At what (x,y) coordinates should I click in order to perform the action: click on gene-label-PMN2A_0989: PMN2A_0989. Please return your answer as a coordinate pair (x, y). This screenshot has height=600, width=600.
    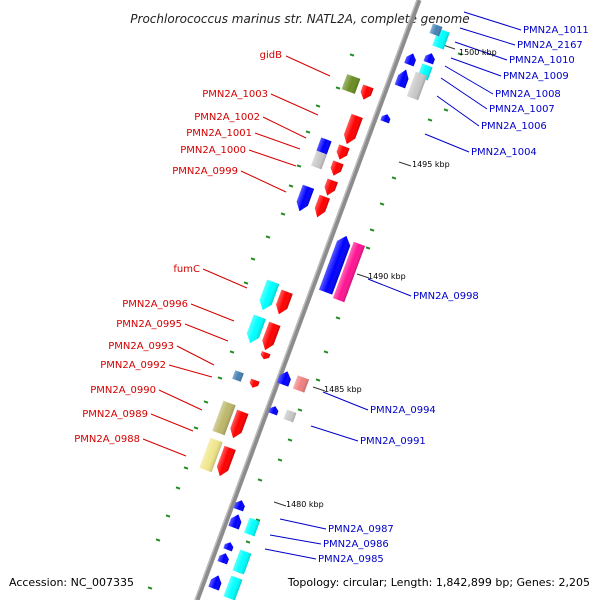
    Looking at the image, I should click on (115, 414).